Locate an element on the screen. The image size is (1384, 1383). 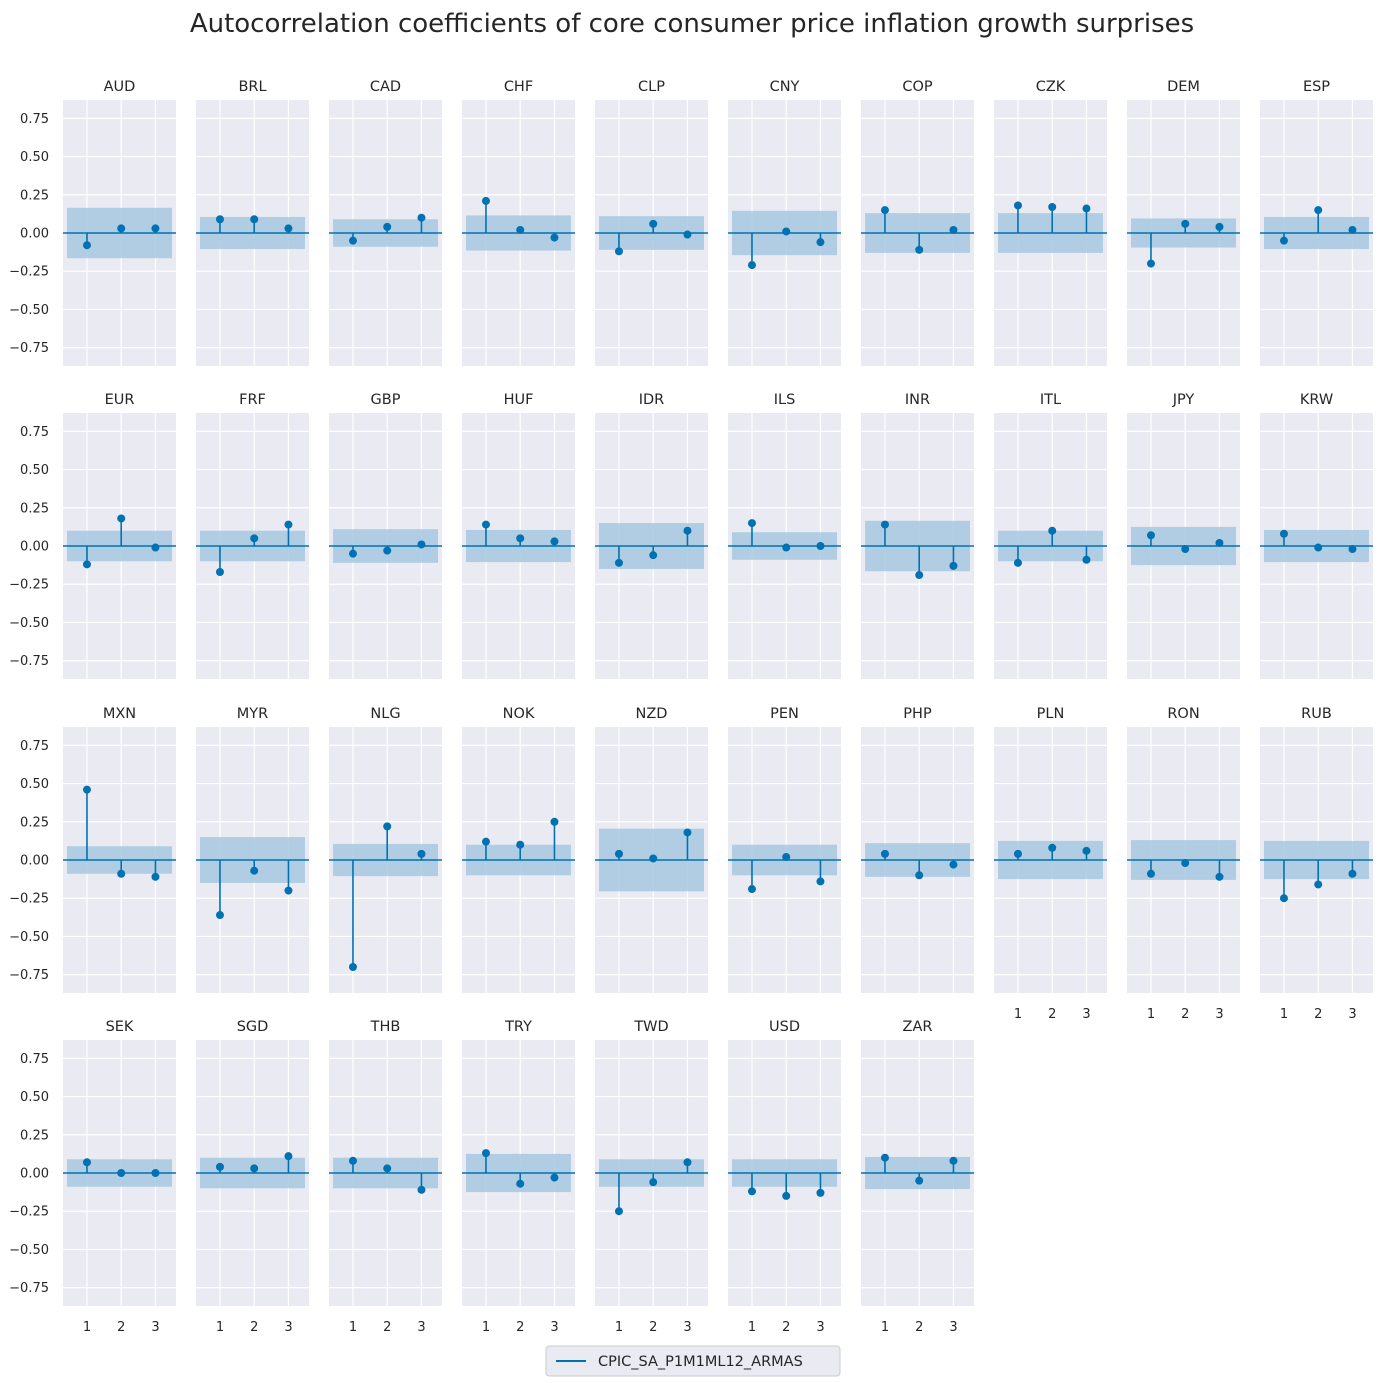
panel-aud: AUD 0.75 0.50 0.25 0.00 −0.25 −0.50 −0.75 is located at coordinates (92, 222).